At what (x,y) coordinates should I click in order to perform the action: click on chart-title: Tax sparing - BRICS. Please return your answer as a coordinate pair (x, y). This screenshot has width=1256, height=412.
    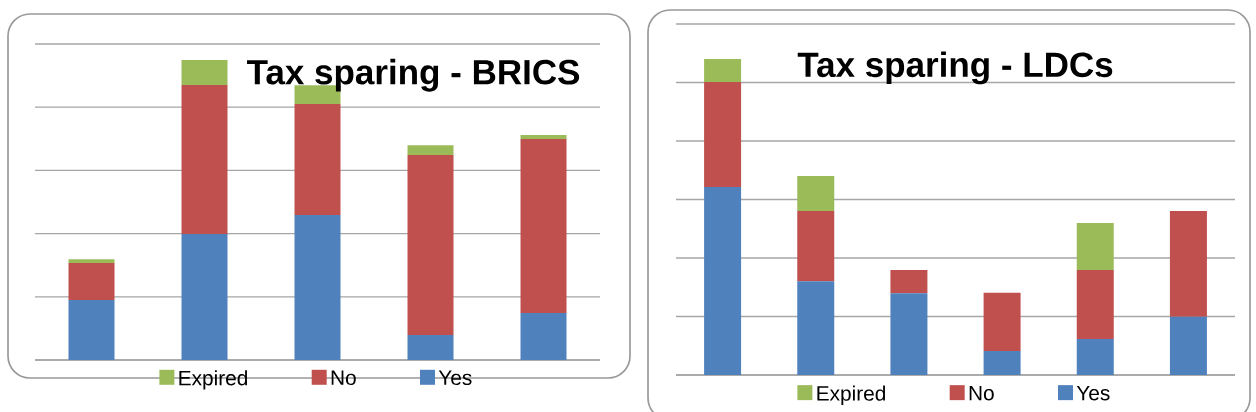
    Looking at the image, I should click on (413, 75).